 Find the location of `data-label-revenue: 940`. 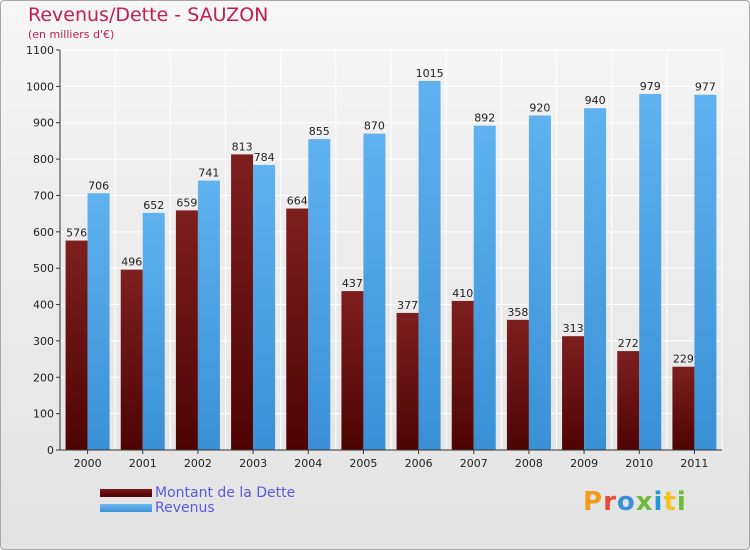

data-label-revenue: 940 is located at coordinates (595, 100).